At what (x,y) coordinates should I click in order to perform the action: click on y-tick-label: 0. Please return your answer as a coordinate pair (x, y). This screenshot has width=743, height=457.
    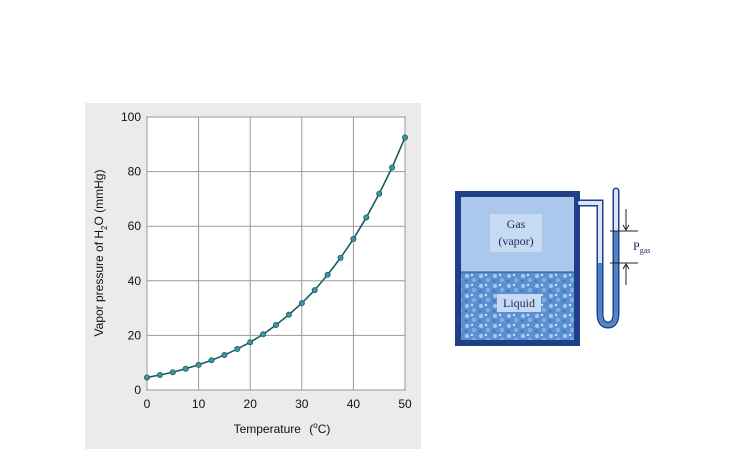
    Looking at the image, I should click on (137, 390).